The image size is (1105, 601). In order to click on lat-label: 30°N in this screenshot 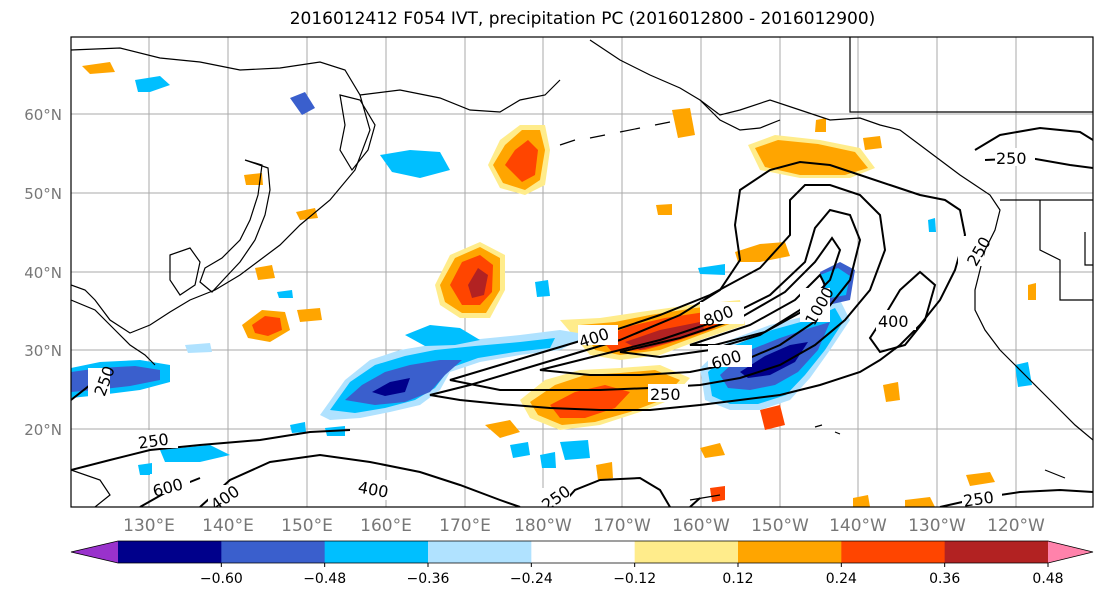, I will do `click(43, 351)`.